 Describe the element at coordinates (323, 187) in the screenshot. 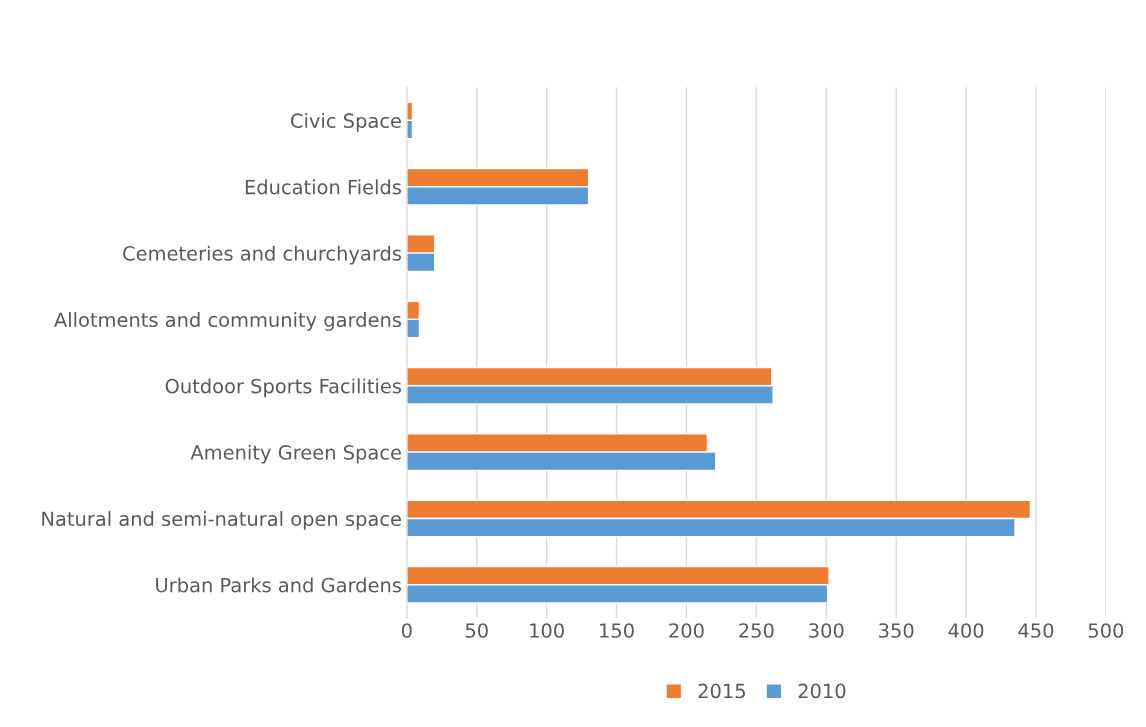

I see `y-tick-label: Education Fields` at that location.